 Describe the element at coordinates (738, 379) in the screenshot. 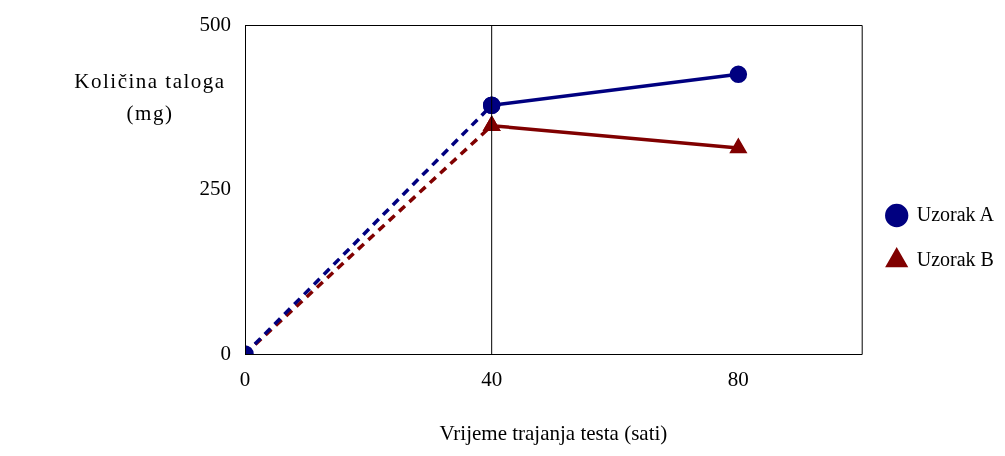

I see `x-tick-label: 80` at that location.